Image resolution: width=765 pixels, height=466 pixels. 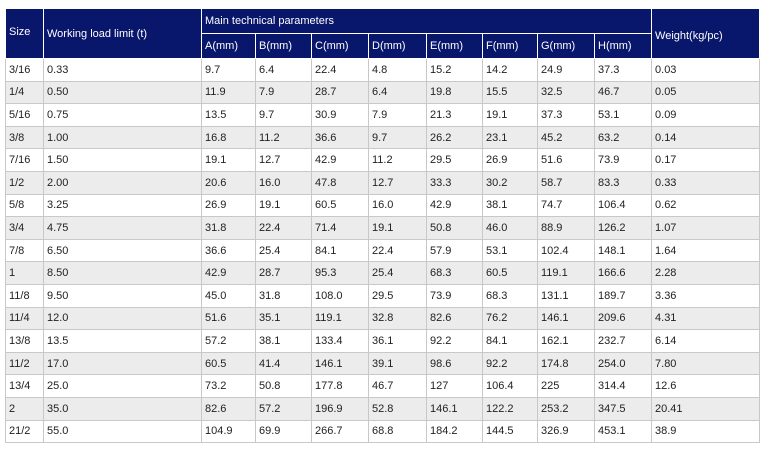 What do you see at coordinates (122, 250) in the screenshot?
I see `cell-working-load-limit: 6.50` at bounding box center [122, 250].